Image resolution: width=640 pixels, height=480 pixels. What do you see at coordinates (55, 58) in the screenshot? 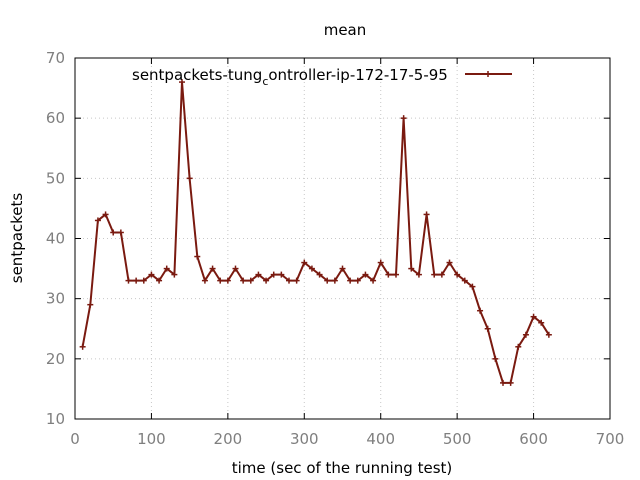
I see `y-tick-label: 70` at bounding box center [55, 58].